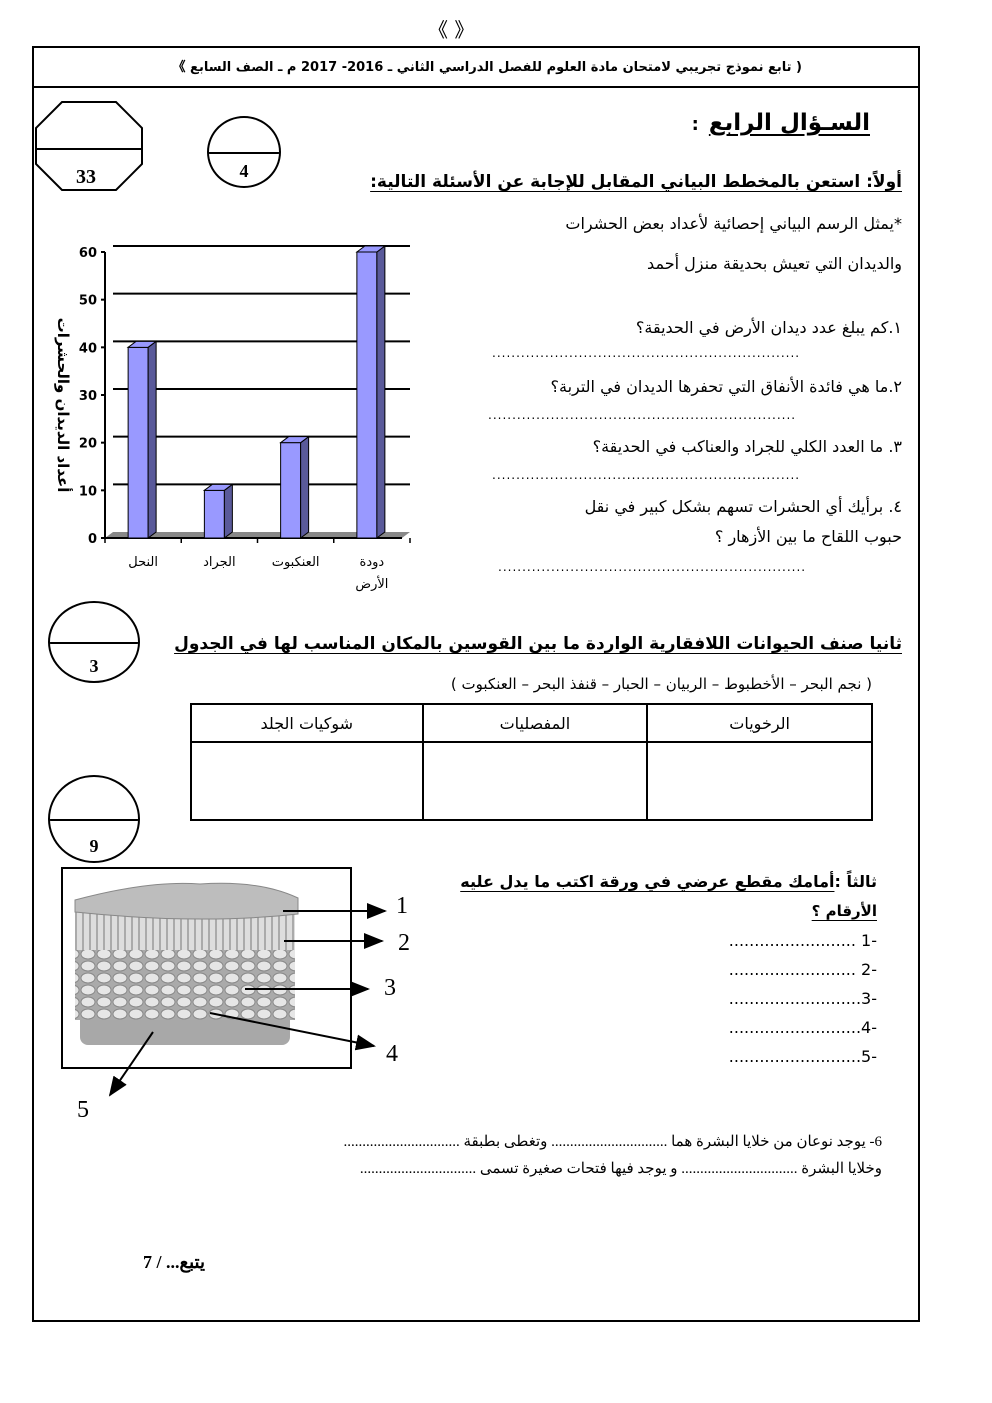  I want to click on answer-cell-echinoderms, so click(307, 781).